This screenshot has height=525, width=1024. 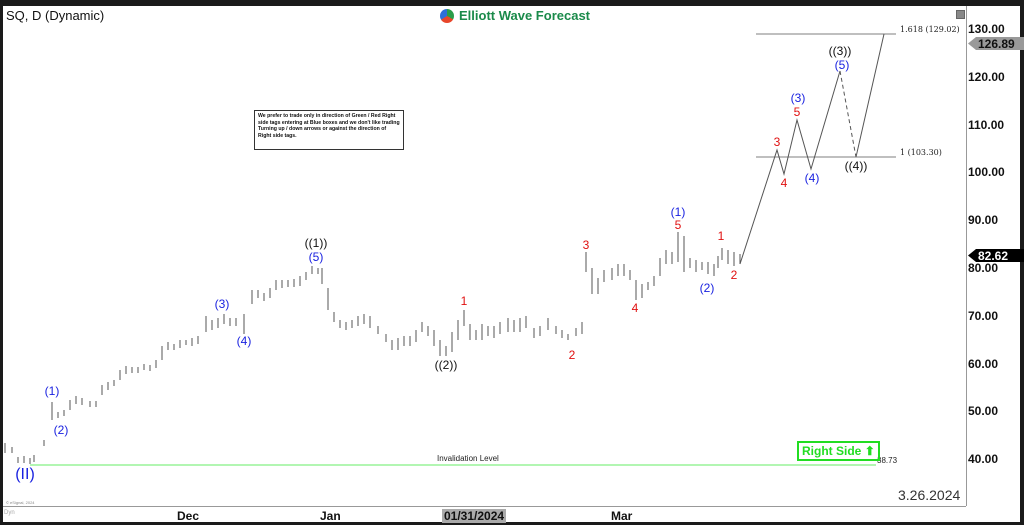 I want to click on brand: Elliott Wave Forecast, so click(x=515, y=15).